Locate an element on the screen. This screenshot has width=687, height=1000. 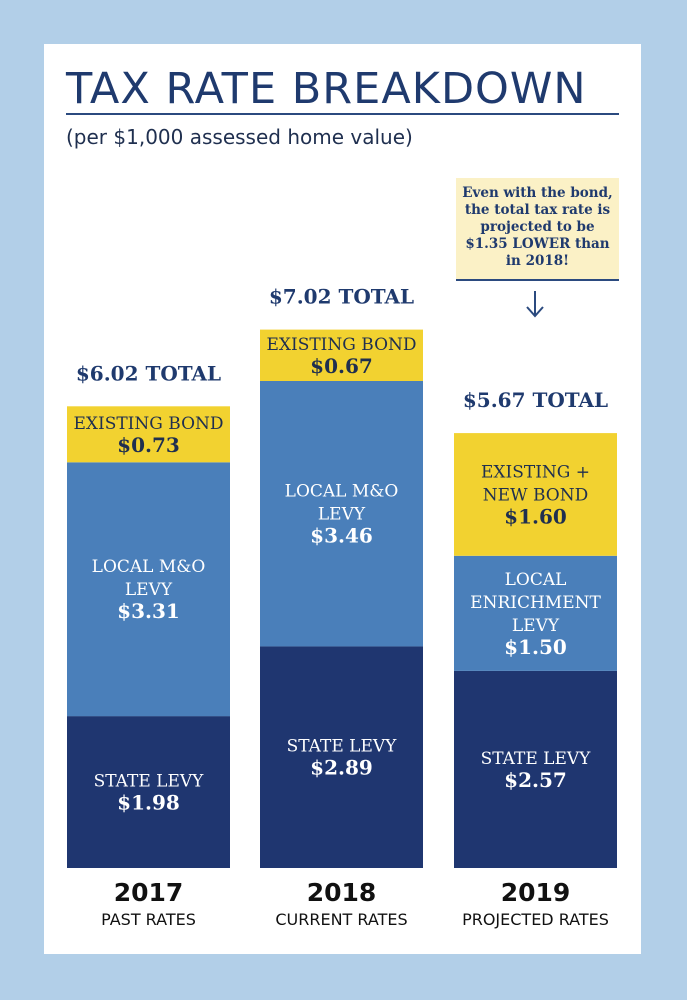
bar-segment-2017-bond is located at coordinates (148, 434).